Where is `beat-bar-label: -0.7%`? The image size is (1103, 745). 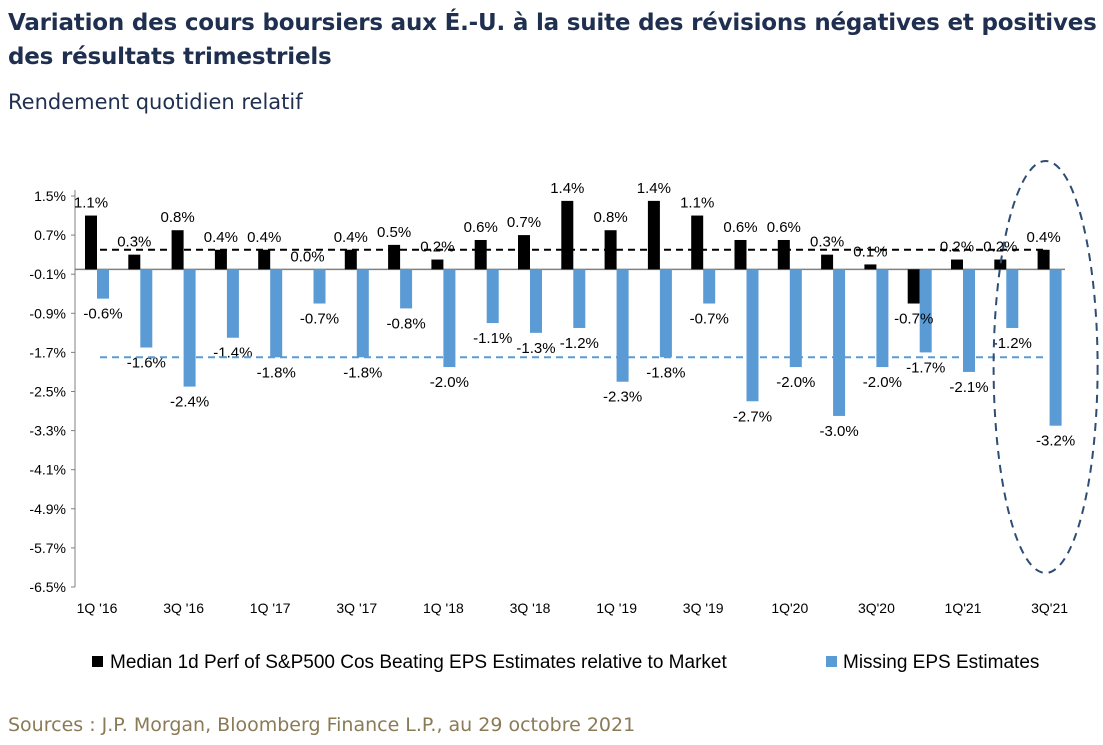
beat-bar-label: -0.7% is located at coordinates (913, 319).